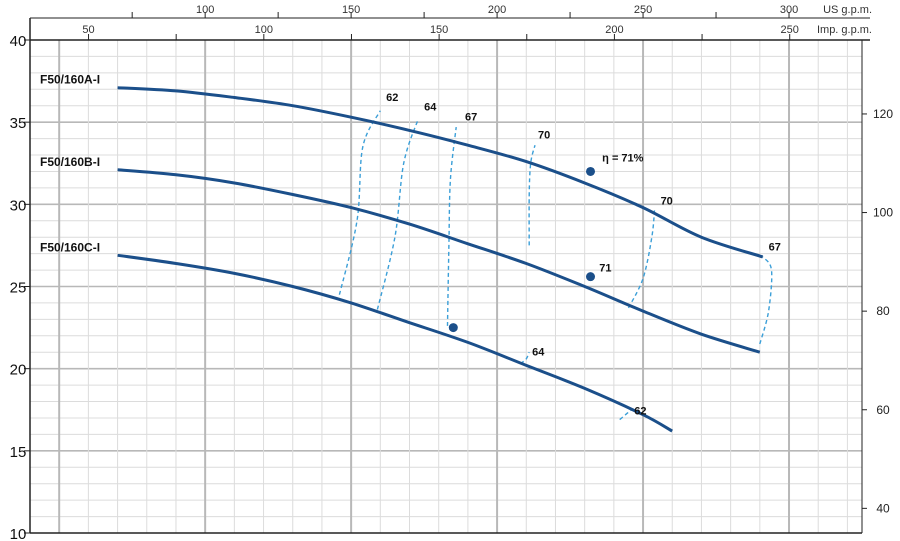 This screenshot has width=900, height=541. What do you see at coordinates (18, 288) in the screenshot?
I see `y-axis-tick-label: 25` at bounding box center [18, 288].